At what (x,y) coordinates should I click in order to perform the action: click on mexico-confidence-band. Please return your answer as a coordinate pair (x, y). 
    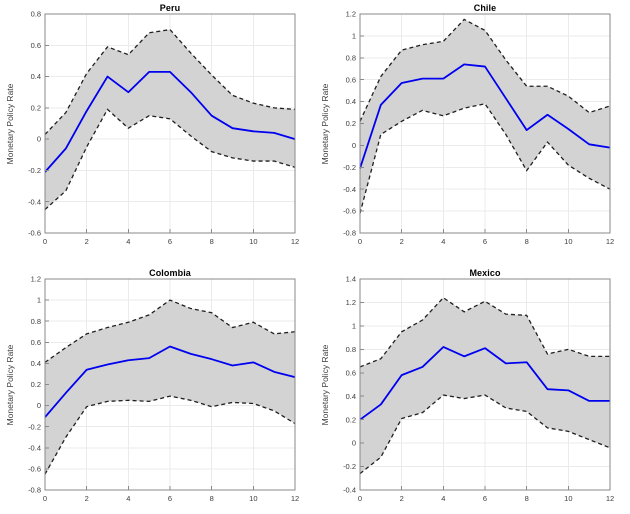
    Looking at the image, I should click on (485, 385).